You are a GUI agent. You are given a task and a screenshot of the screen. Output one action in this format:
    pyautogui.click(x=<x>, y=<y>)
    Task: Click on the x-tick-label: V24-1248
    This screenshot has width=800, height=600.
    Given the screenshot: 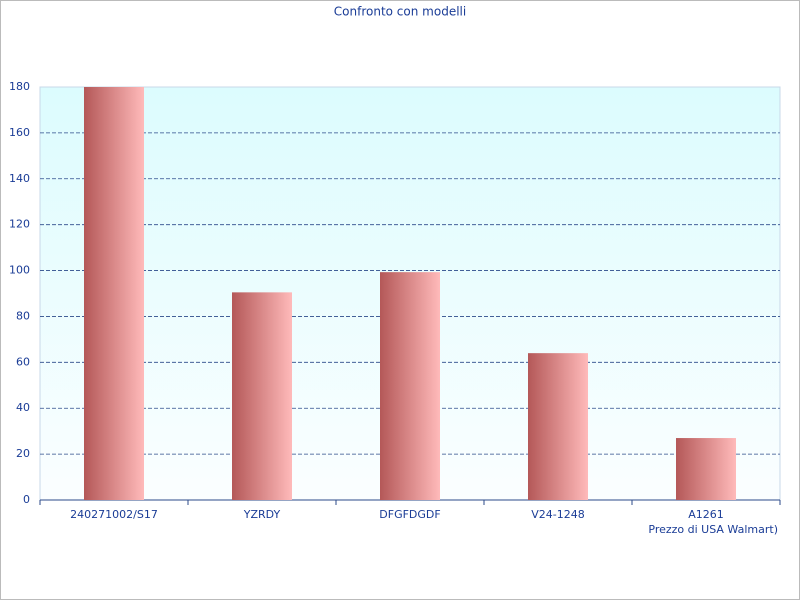 What is the action you would take?
    pyautogui.click(x=558, y=514)
    